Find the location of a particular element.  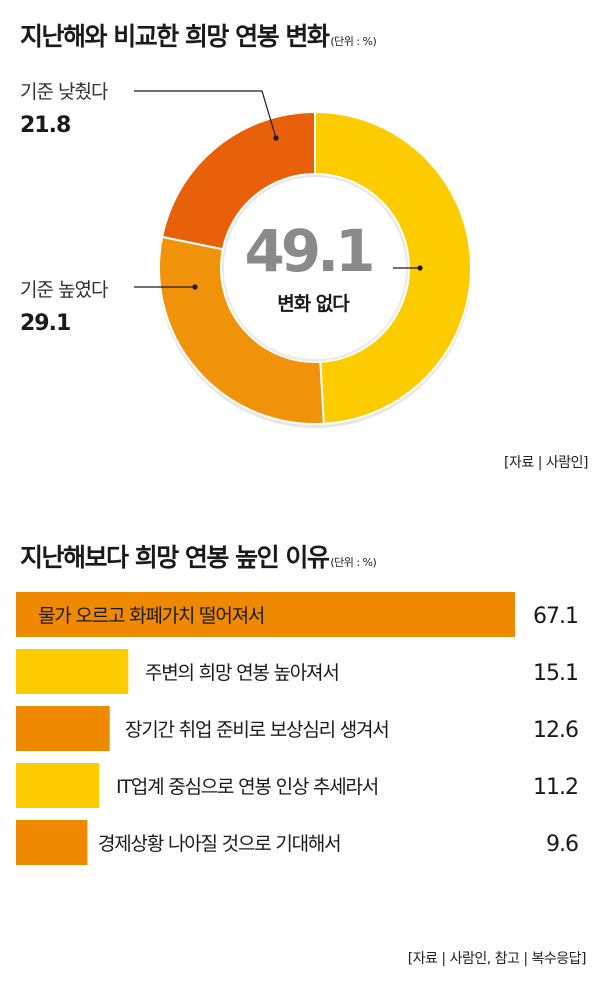

donut-value-3: 21.8 is located at coordinates (45, 125).